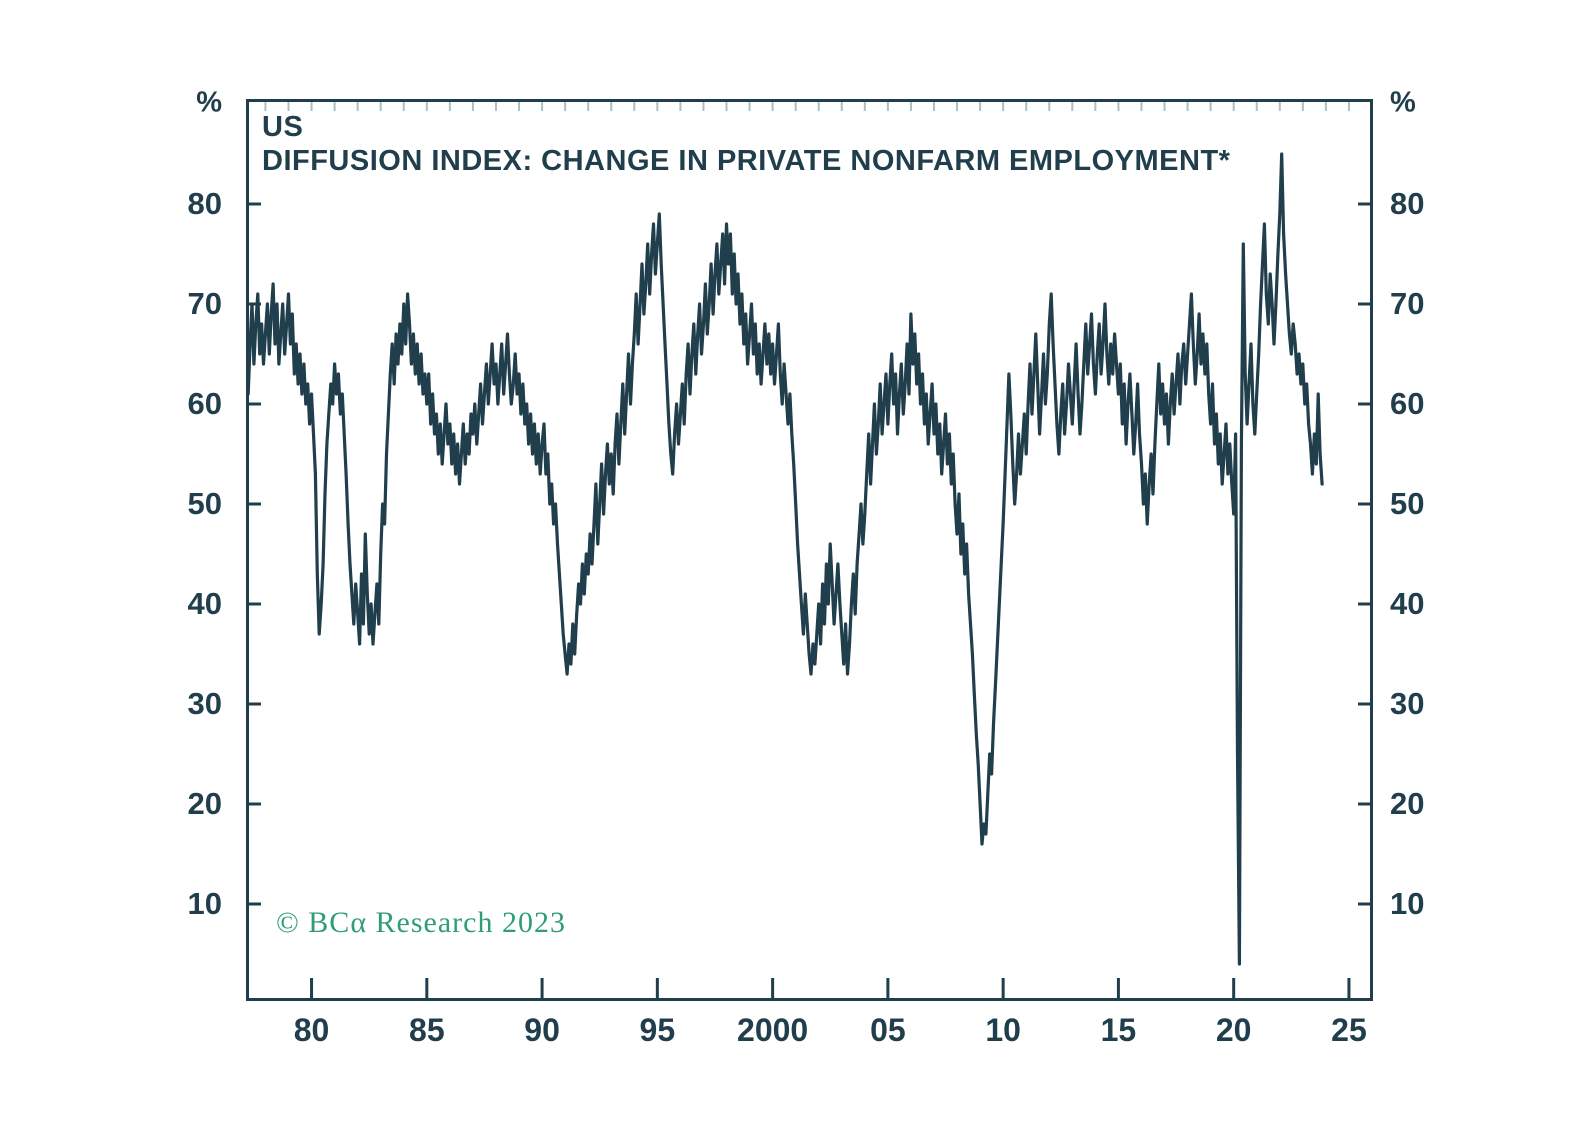  What do you see at coordinates (1233, 1030) in the screenshot?
I see `x-axis-label-20: 20` at bounding box center [1233, 1030].